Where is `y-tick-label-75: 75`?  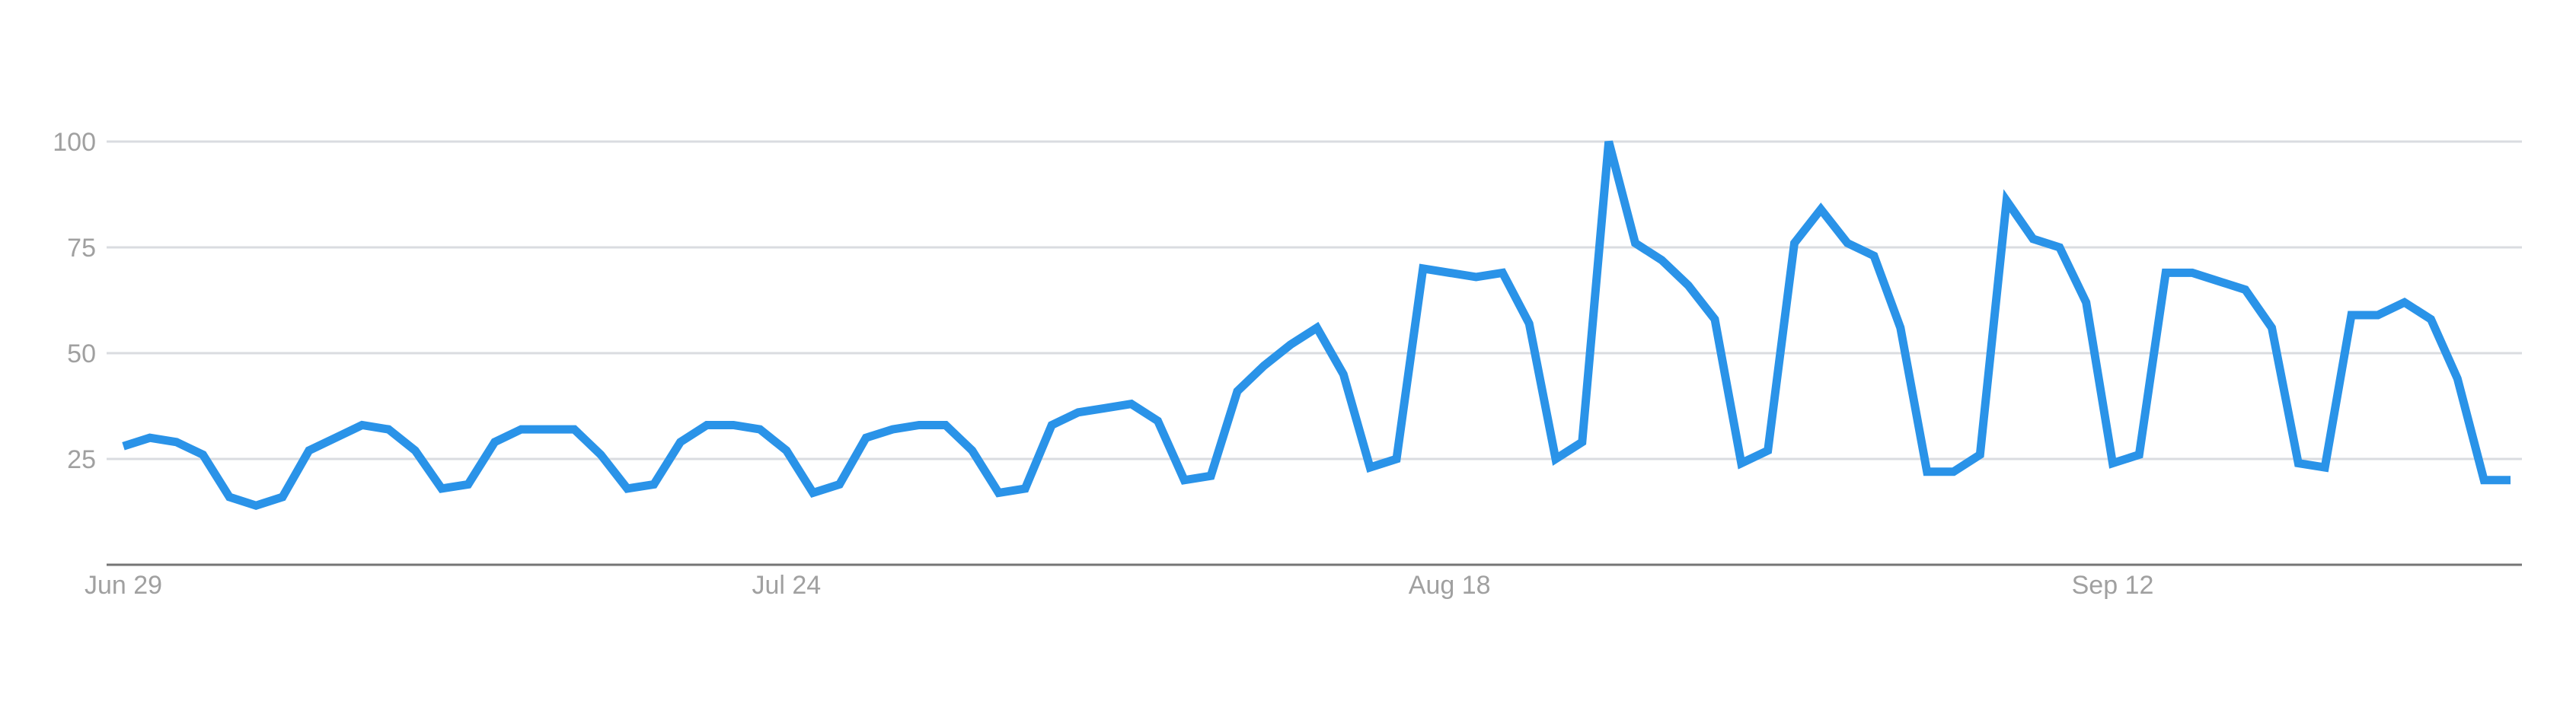
y-tick-label-75: 75 is located at coordinates (81, 249).